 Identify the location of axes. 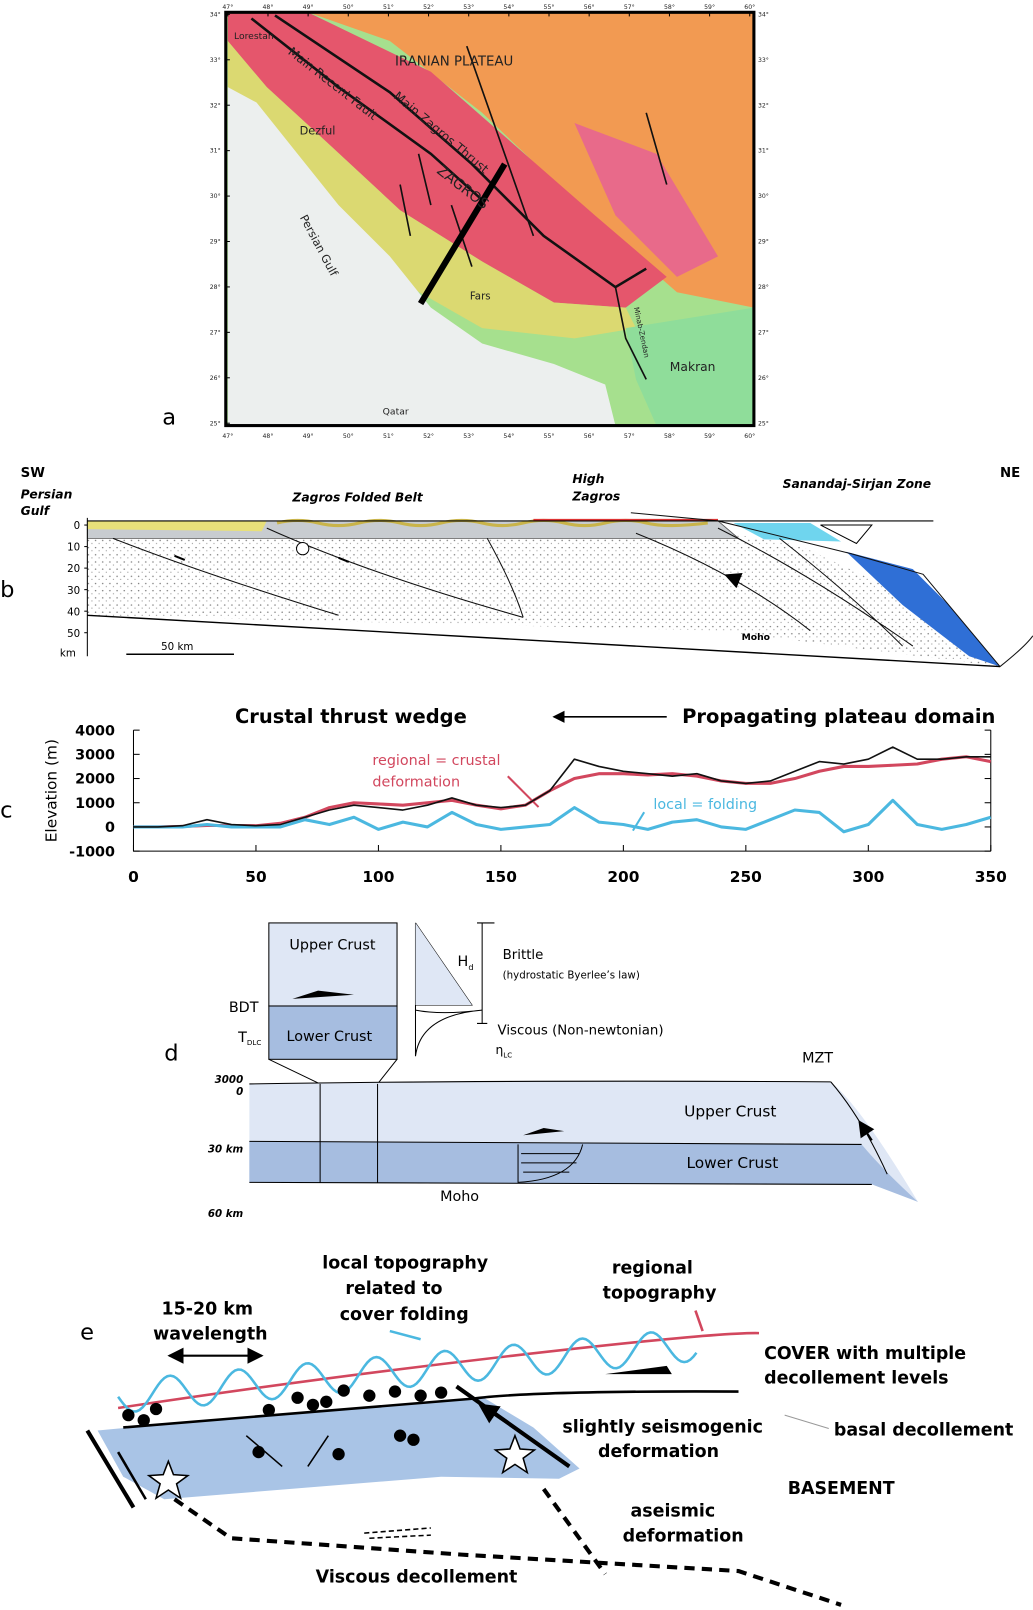
(562, 791).